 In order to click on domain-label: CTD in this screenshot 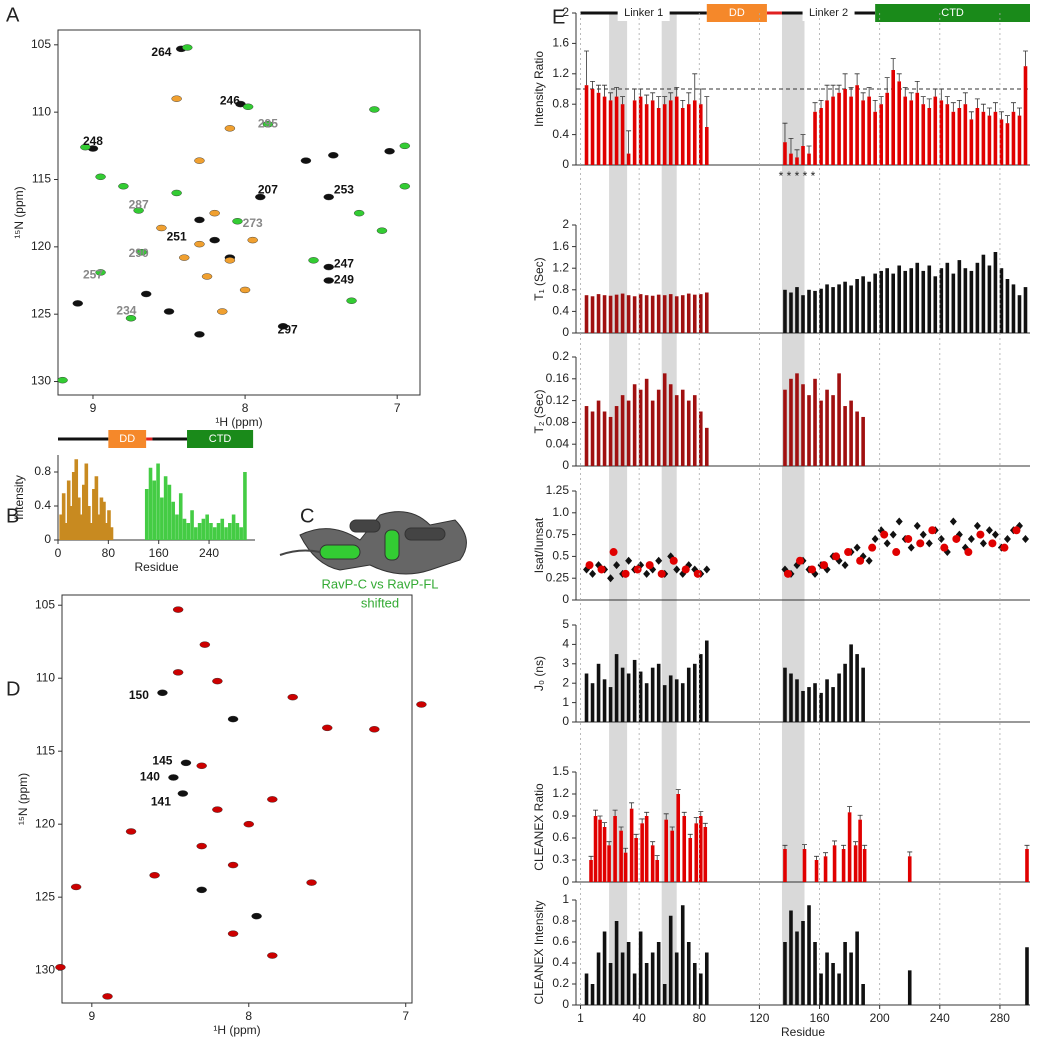, I will do `click(220, 439)`.